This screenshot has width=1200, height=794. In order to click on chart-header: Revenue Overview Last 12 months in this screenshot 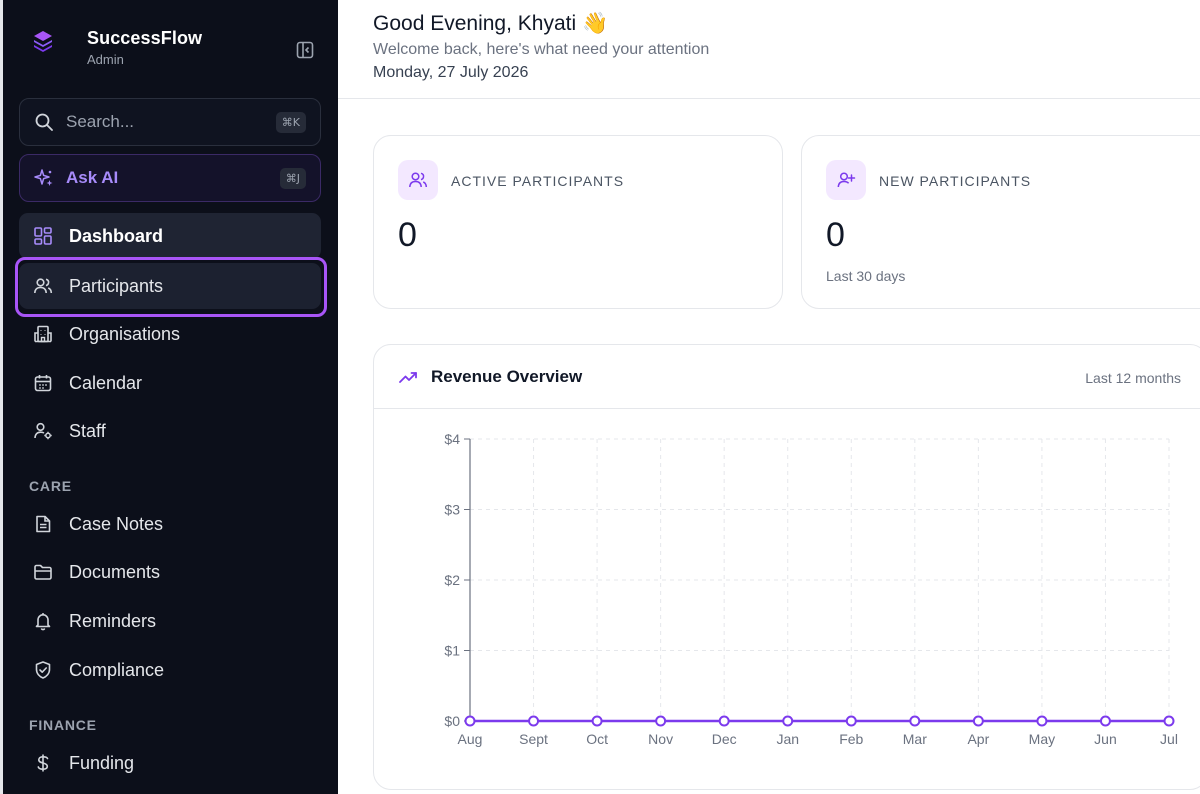, I will do `click(787, 377)`.